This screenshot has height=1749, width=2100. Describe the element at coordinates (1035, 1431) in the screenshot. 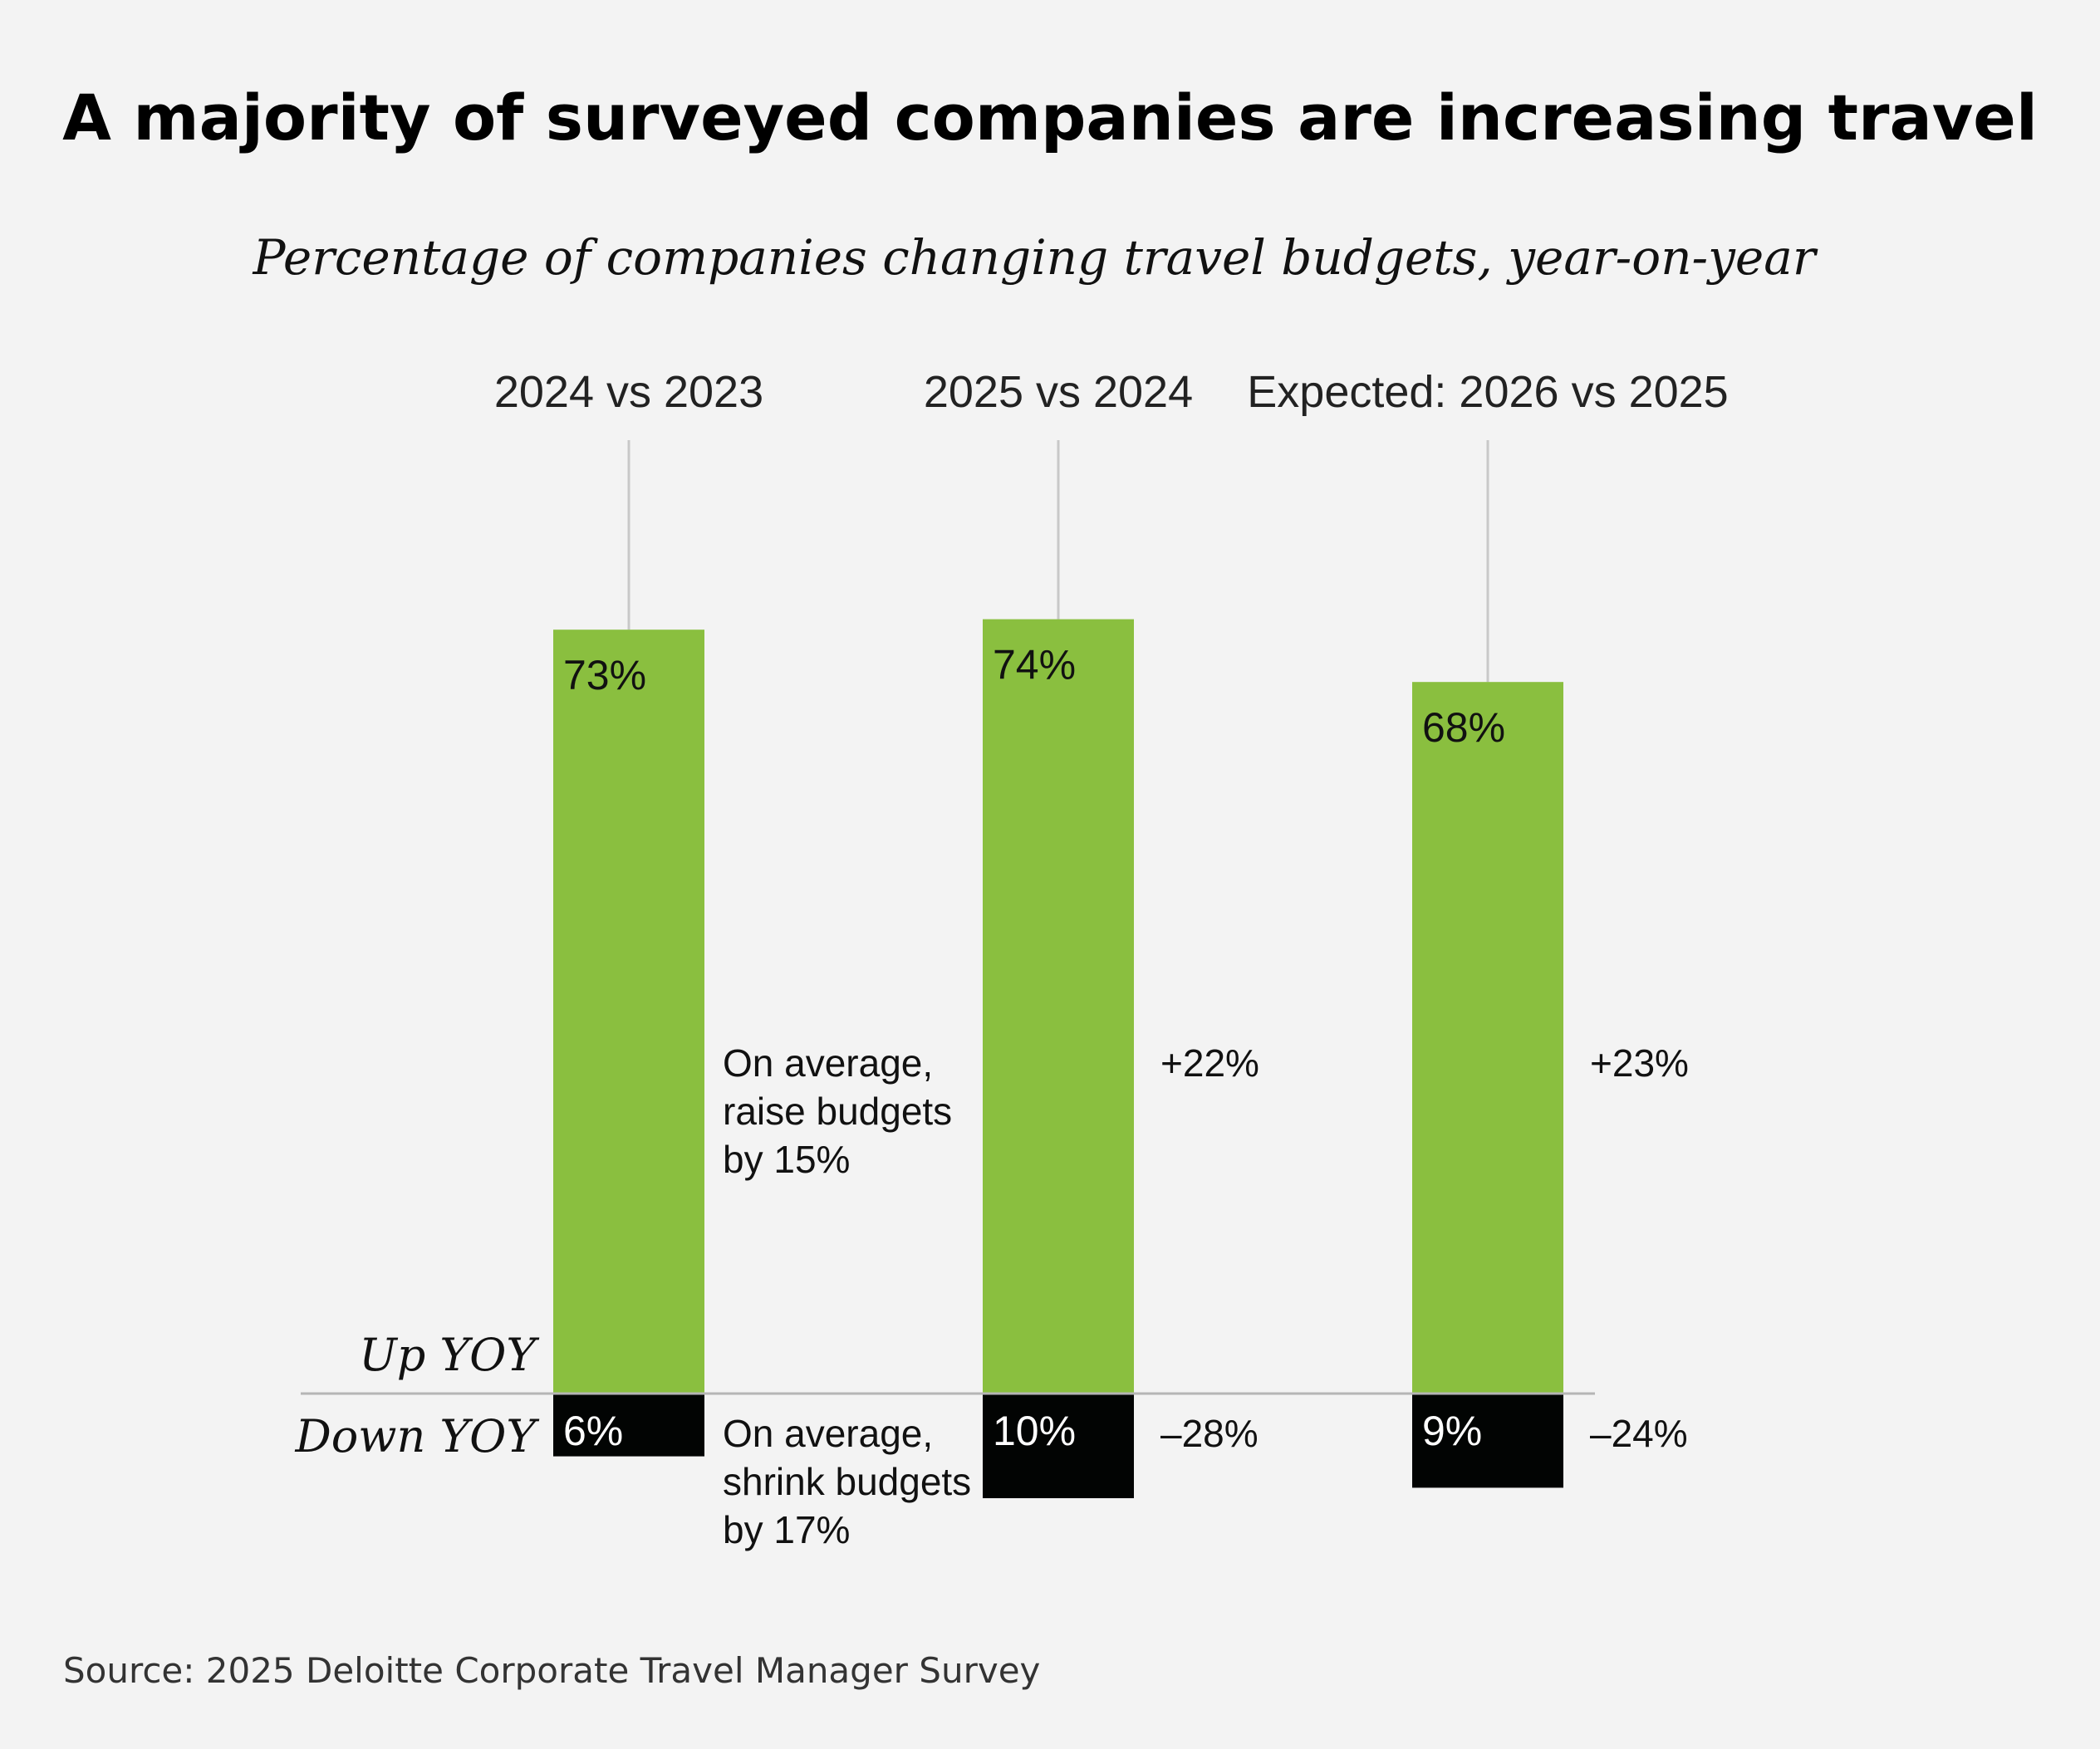

I see `value-label-down: 10%` at that location.